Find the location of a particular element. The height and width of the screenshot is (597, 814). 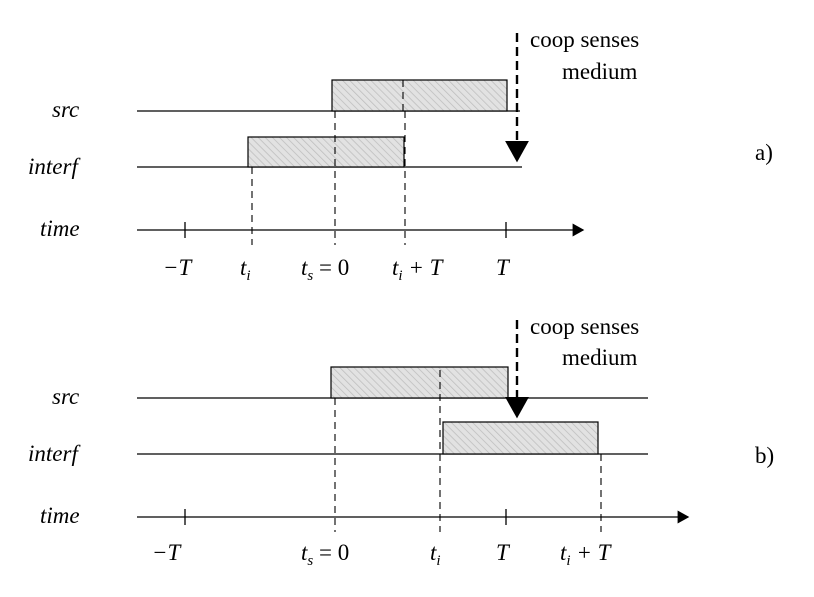

panel-label: a) is located at coordinates (764, 152).